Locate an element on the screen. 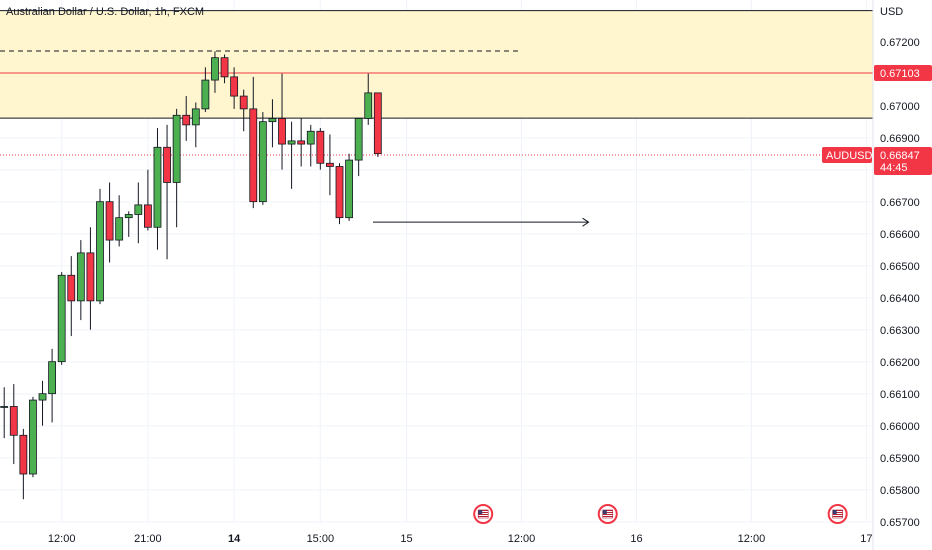 This screenshot has width=932, height=550. last-price-badge: 0.66847 44:45 is located at coordinates (903, 160).